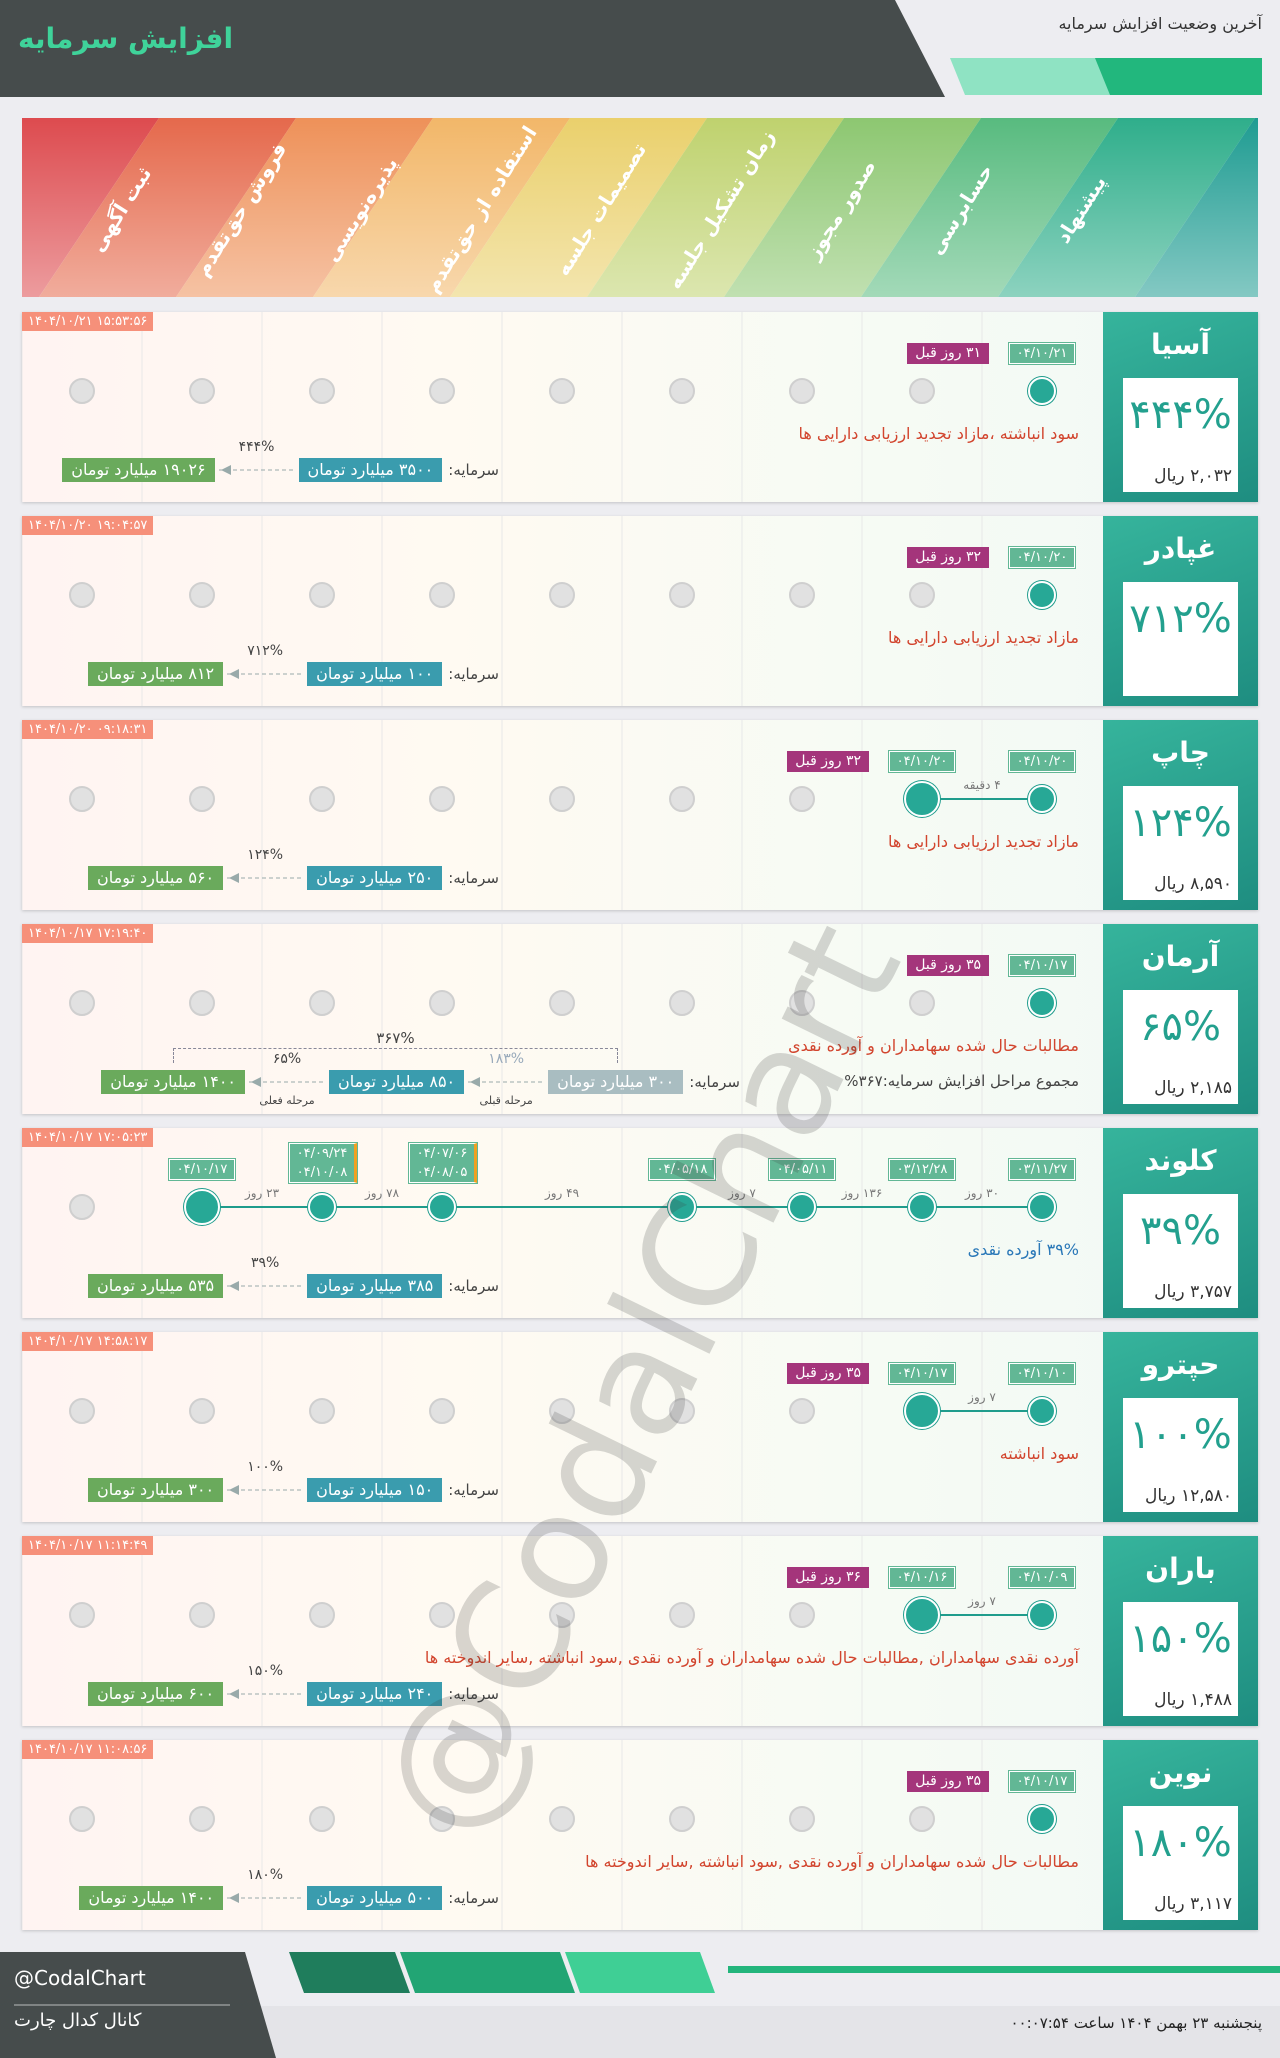 The image size is (1280, 2058). Describe the element at coordinates (1136, 2023) in the screenshot. I see `footer-date: پنجشنبه ۲۳ بهمن ۱۴۰۴ ساعت ۰۰:۰۷:۵۴` at that location.